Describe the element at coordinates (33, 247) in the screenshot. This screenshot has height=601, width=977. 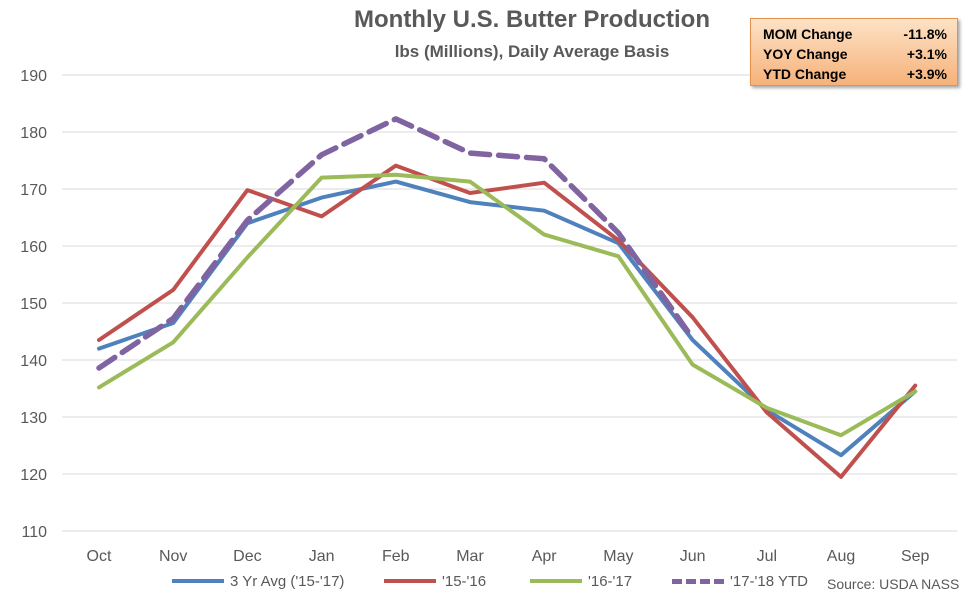
I see `y-tick-label: 160` at that location.